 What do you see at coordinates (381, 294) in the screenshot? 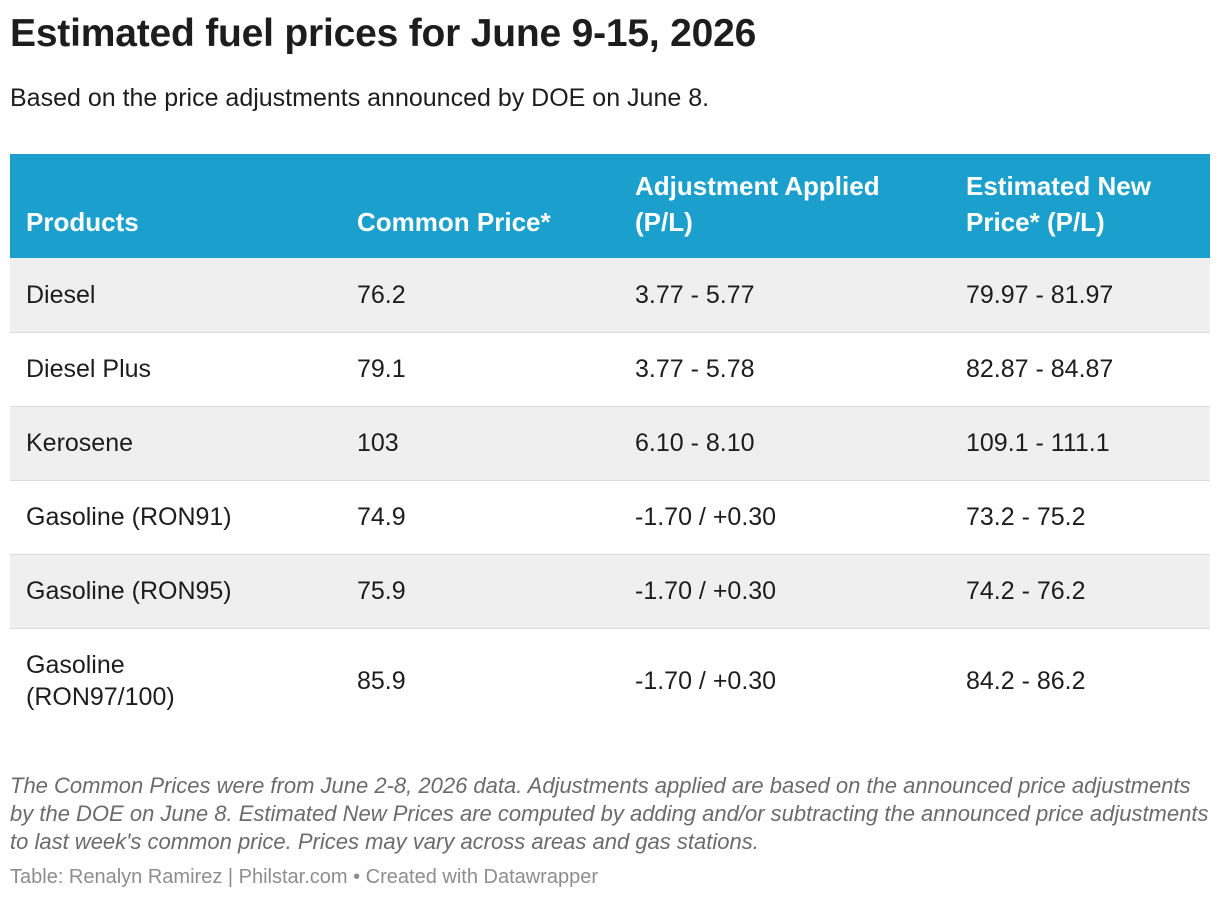
I see `cell-common-price: 76.2` at bounding box center [381, 294].